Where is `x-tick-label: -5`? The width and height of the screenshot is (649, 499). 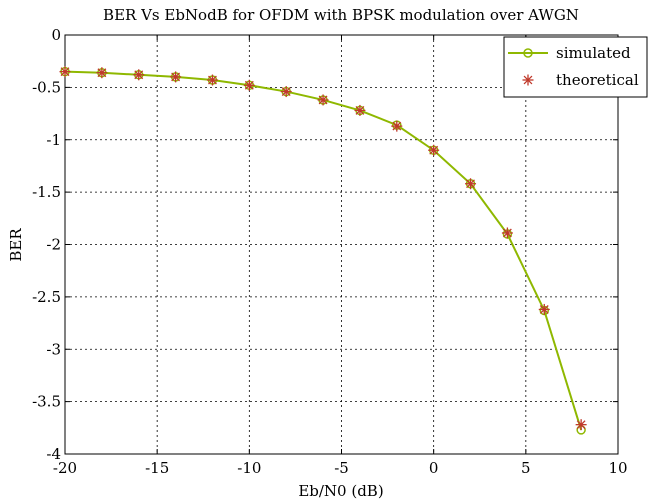 x-tick-label: -5 is located at coordinates (341, 468).